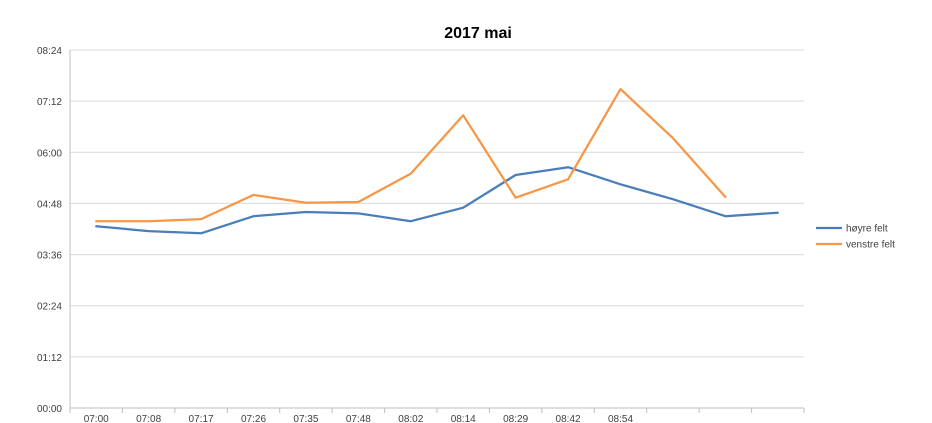 Image resolution: width=932 pixels, height=423 pixels. Describe the element at coordinates (305, 418) in the screenshot. I see `x-tick-label: 07:35` at that location.